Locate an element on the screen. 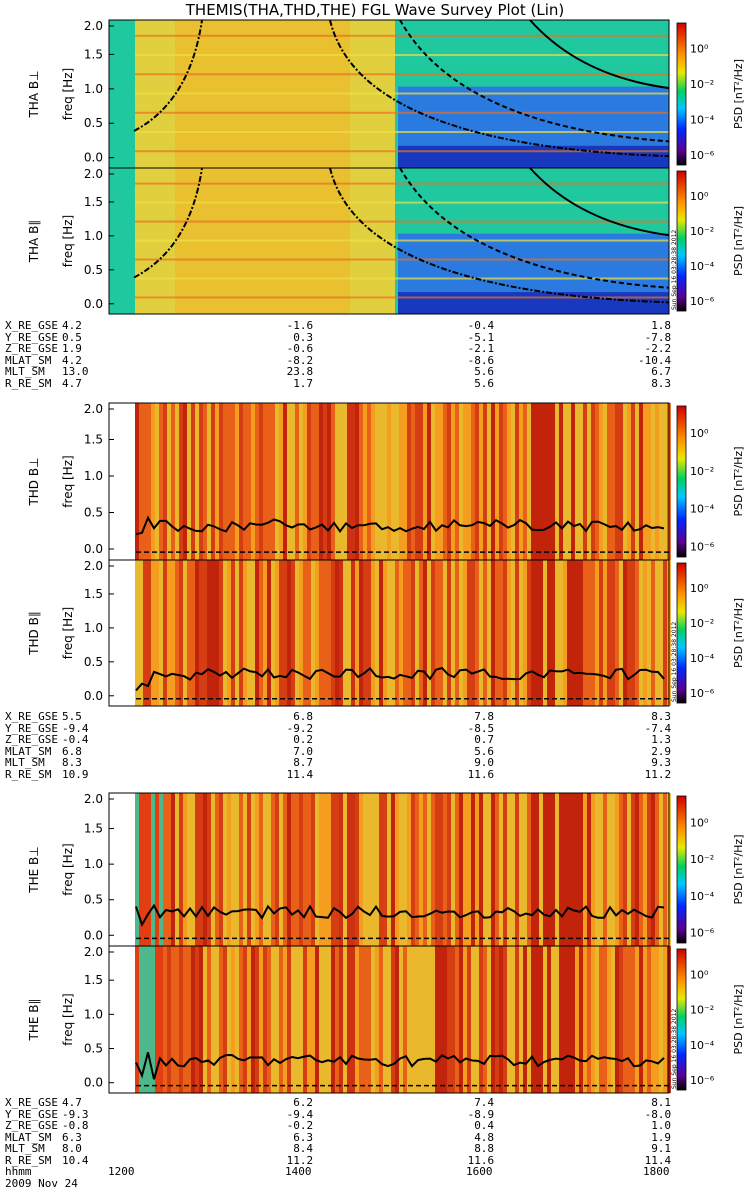 The image size is (750, 1200). orbit-value: 13.0 is located at coordinates (75, 371).